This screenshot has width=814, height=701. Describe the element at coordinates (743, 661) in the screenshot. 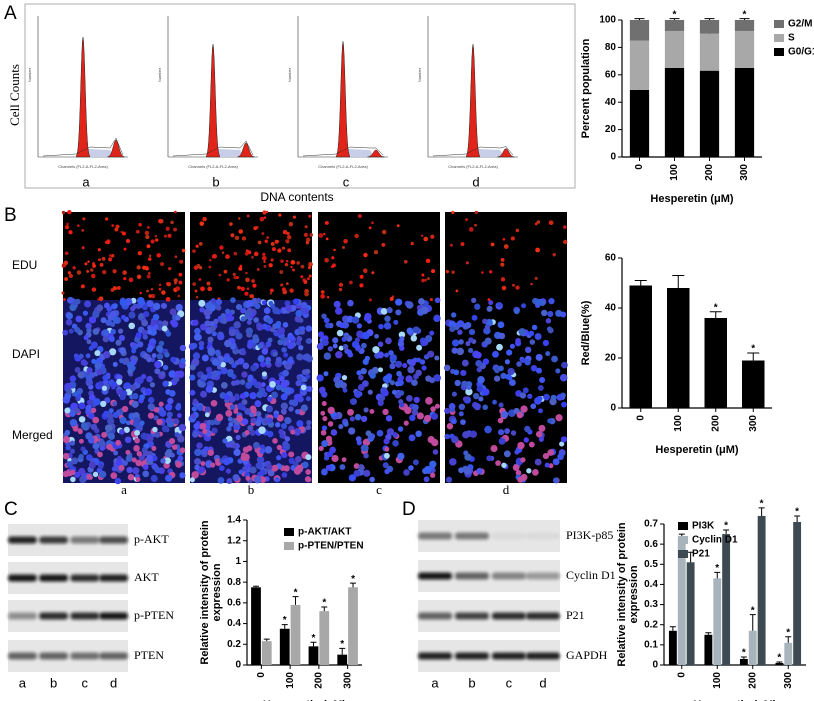

I see `bar` at that location.